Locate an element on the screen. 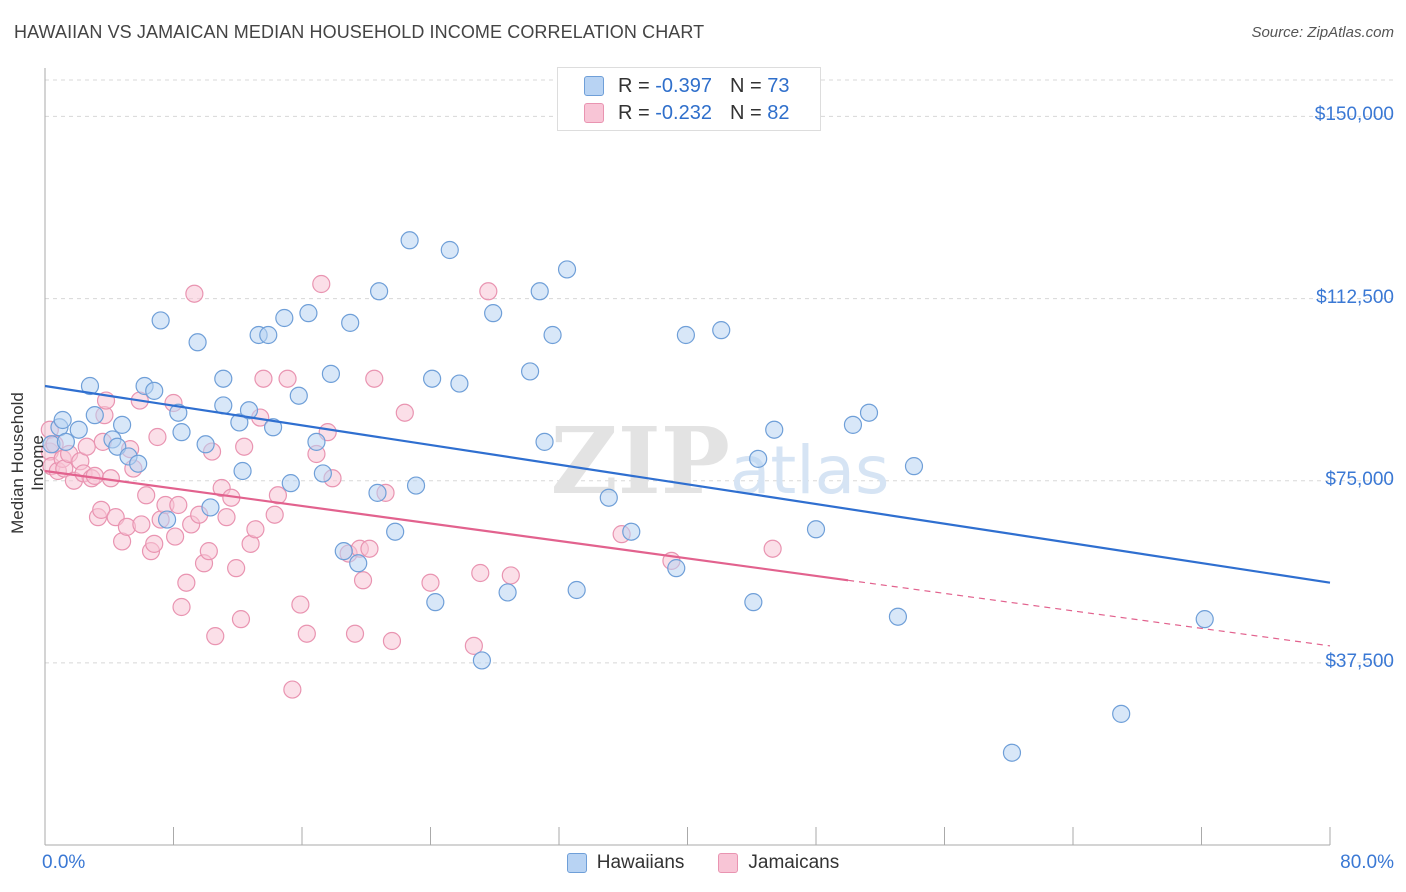 The image size is (1406, 892). legend-row-hawaiians: R = -0.397 N = 73 is located at coordinates (686, 86).